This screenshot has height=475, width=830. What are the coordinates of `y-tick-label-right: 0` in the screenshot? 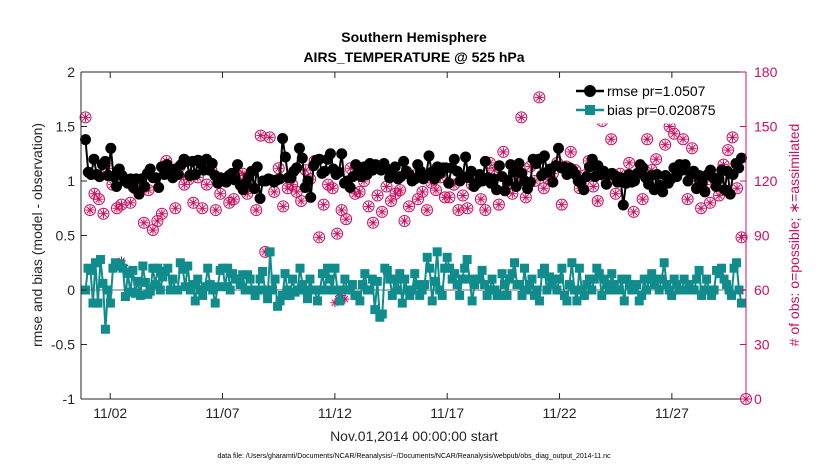 It's located at (758, 399).